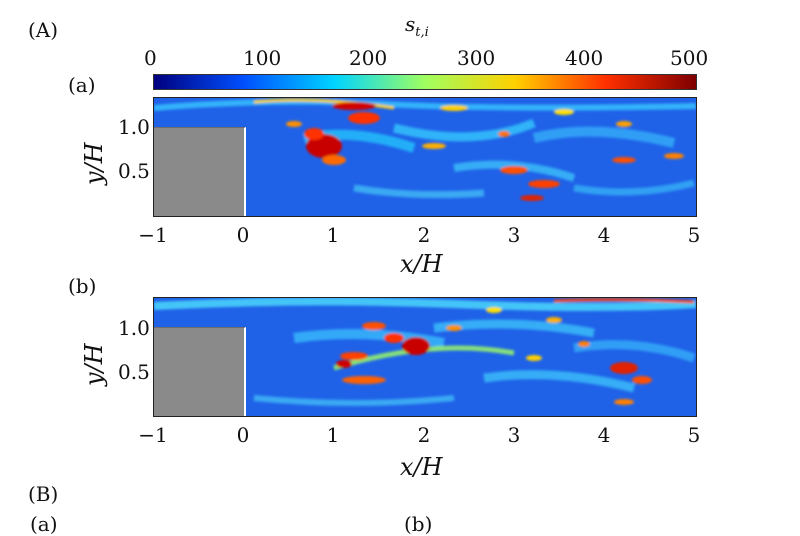 This screenshot has height=536, width=800. What do you see at coordinates (410, 24) in the screenshot?
I see `colorbar-label-main: s` at bounding box center [410, 24].